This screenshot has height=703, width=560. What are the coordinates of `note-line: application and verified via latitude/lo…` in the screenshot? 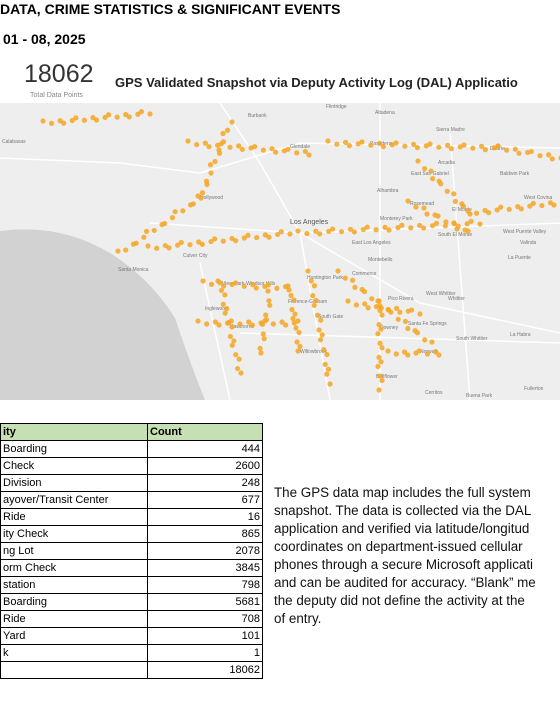 It's located at (402, 528).